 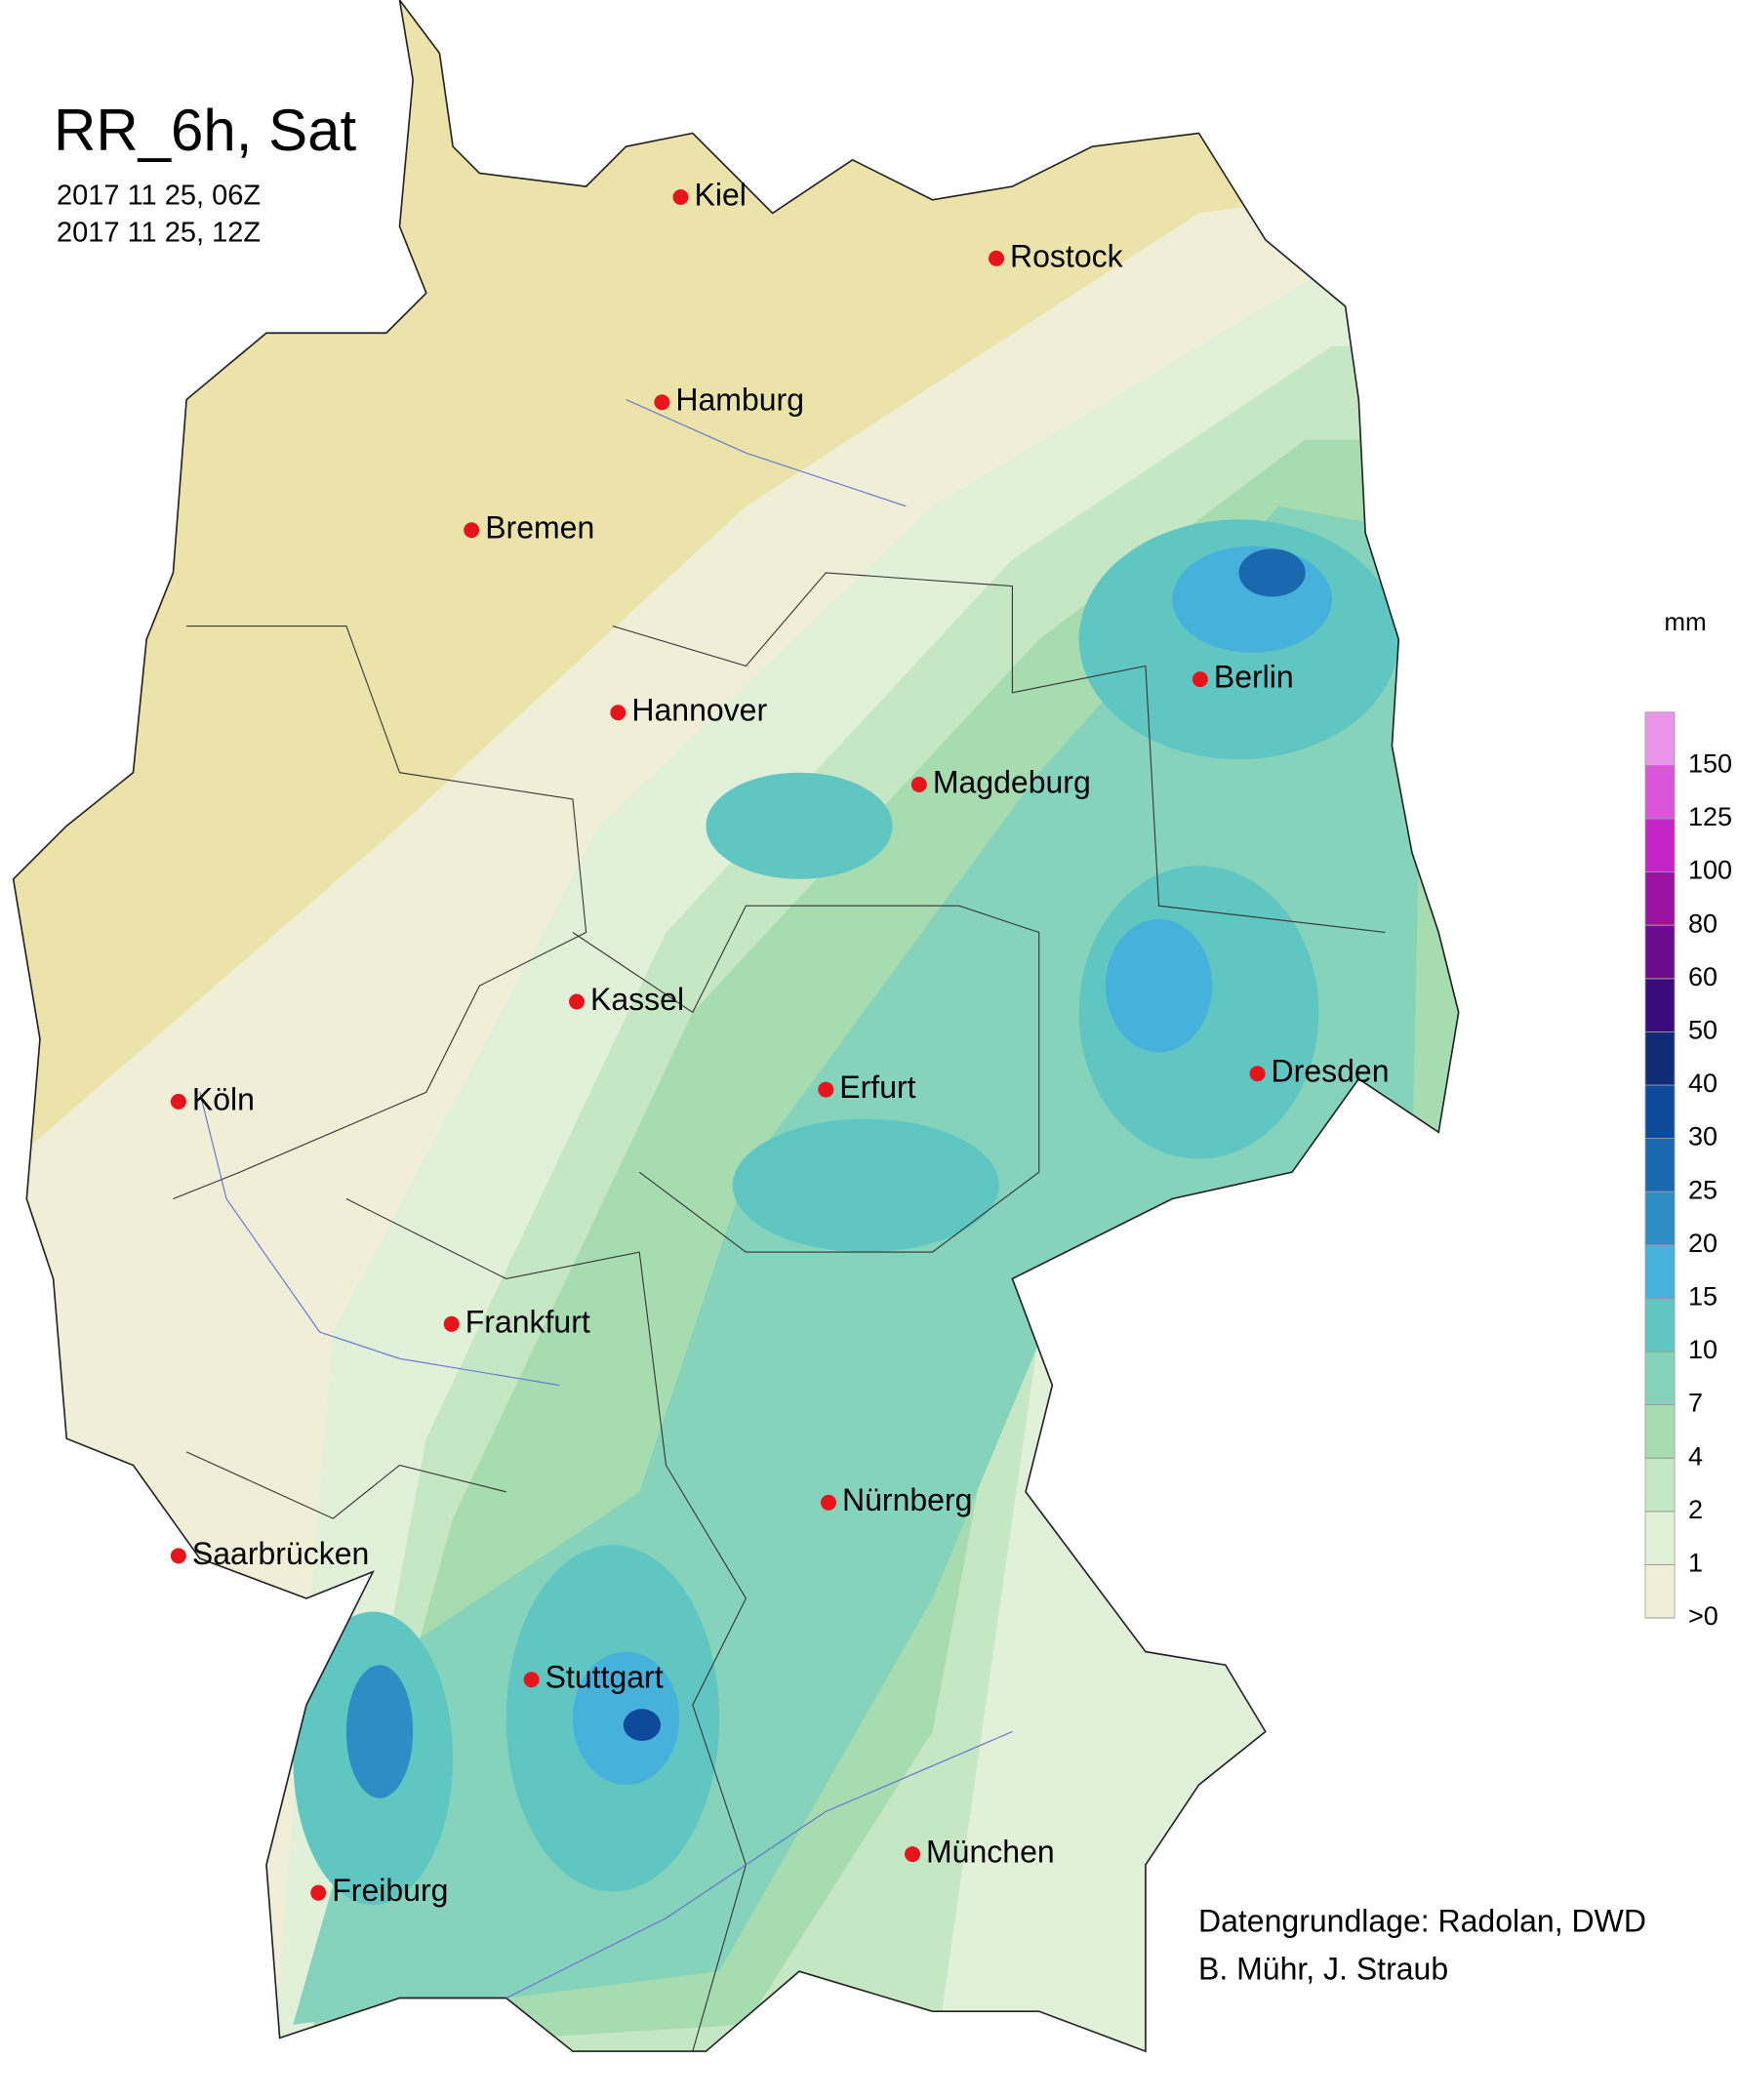 What do you see at coordinates (1703, 1136) in the screenshot?
I see `colorbar-label: 30` at bounding box center [1703, 1136].